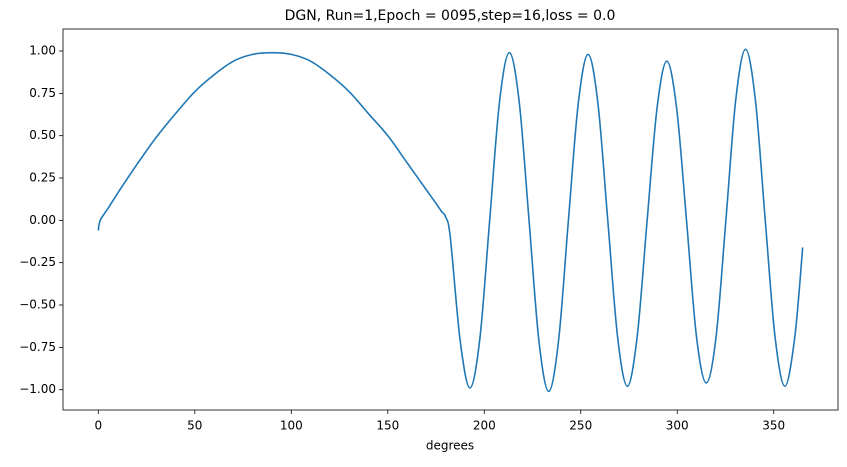  I want to click on x-tick-label: 0, so click(98, 426).